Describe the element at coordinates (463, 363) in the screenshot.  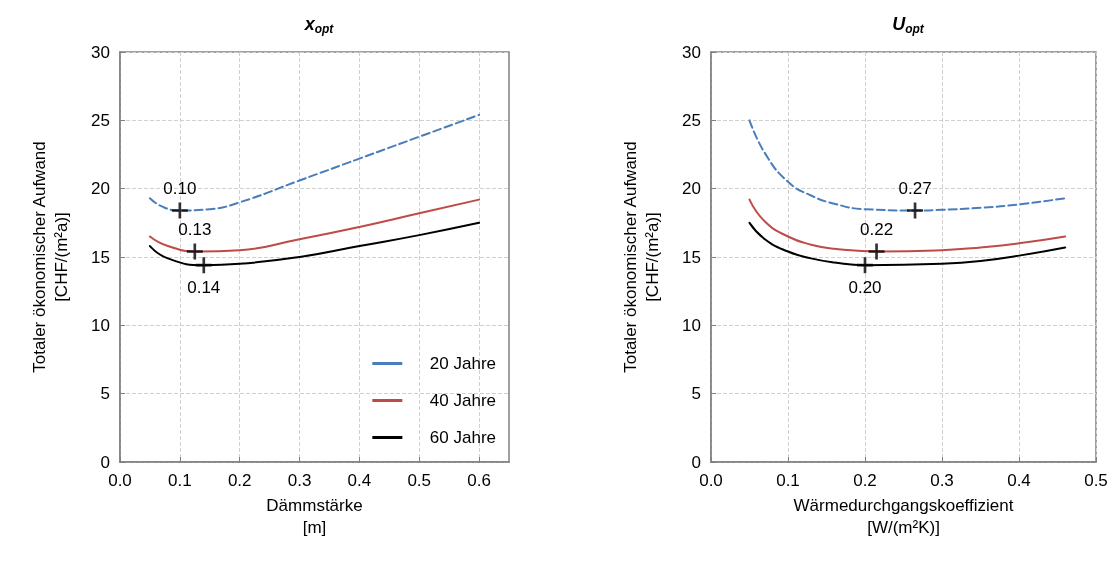
I see `legend-label: 20 Jahre` at that location.